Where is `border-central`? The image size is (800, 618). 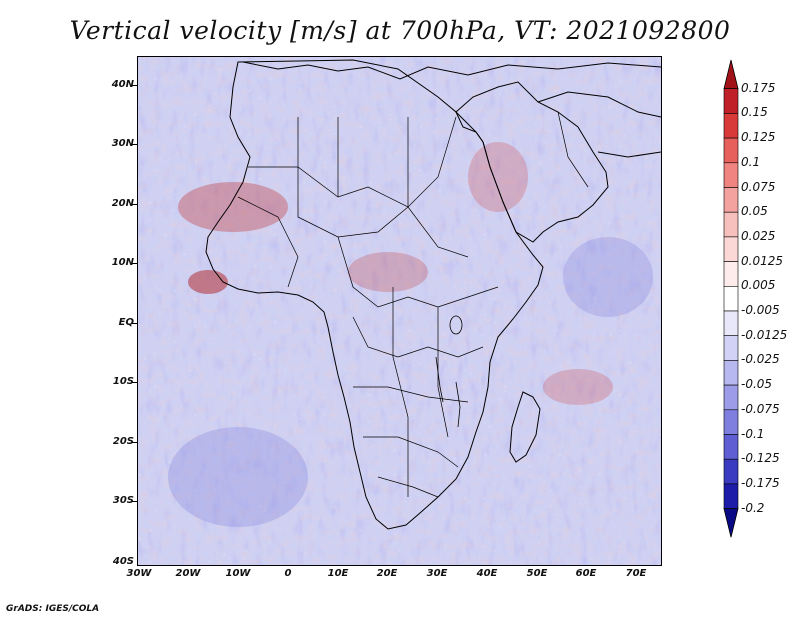 border-central is located at coordinates (418, 272).